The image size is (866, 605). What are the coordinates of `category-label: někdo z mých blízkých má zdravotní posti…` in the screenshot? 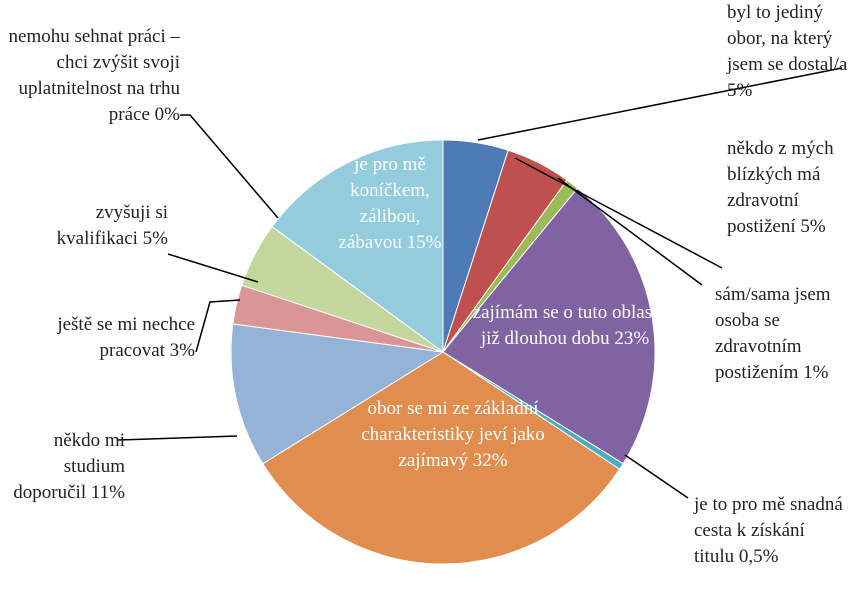 It's located at (780, 187).